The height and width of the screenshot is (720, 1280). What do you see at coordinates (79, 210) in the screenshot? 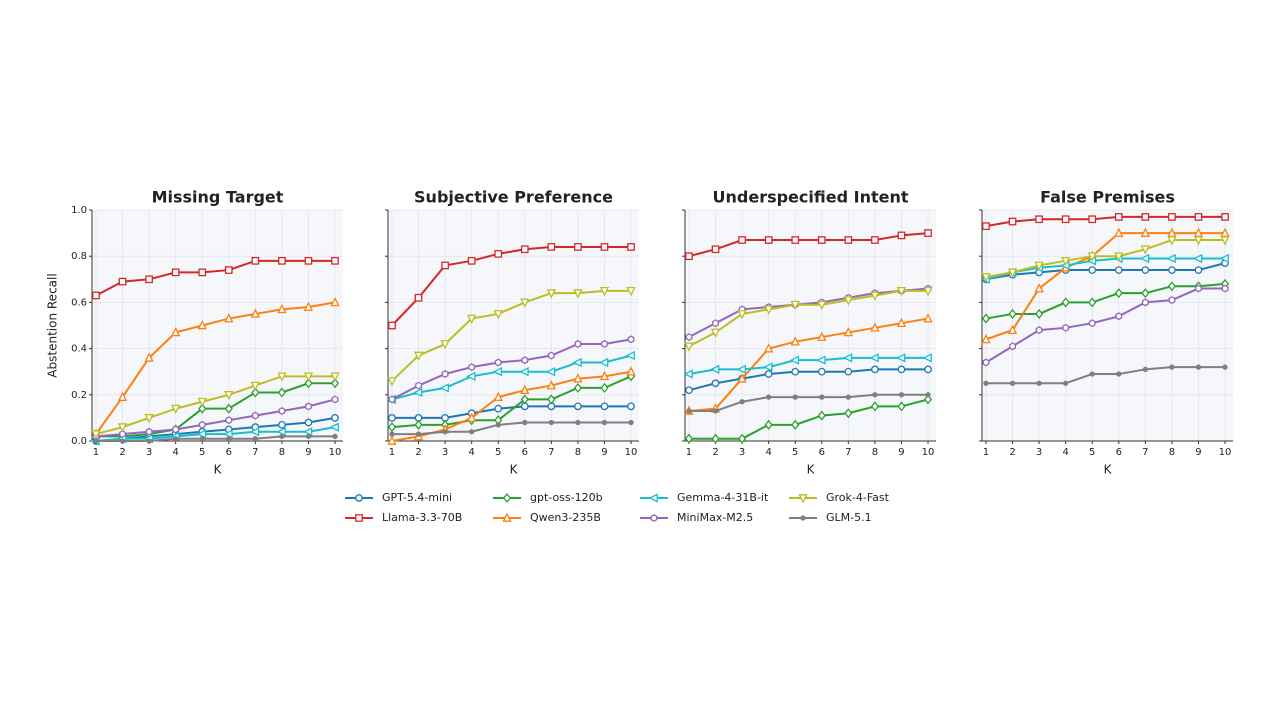
I see `y-tick-label: 1.0` at bounding box center [79, 210].